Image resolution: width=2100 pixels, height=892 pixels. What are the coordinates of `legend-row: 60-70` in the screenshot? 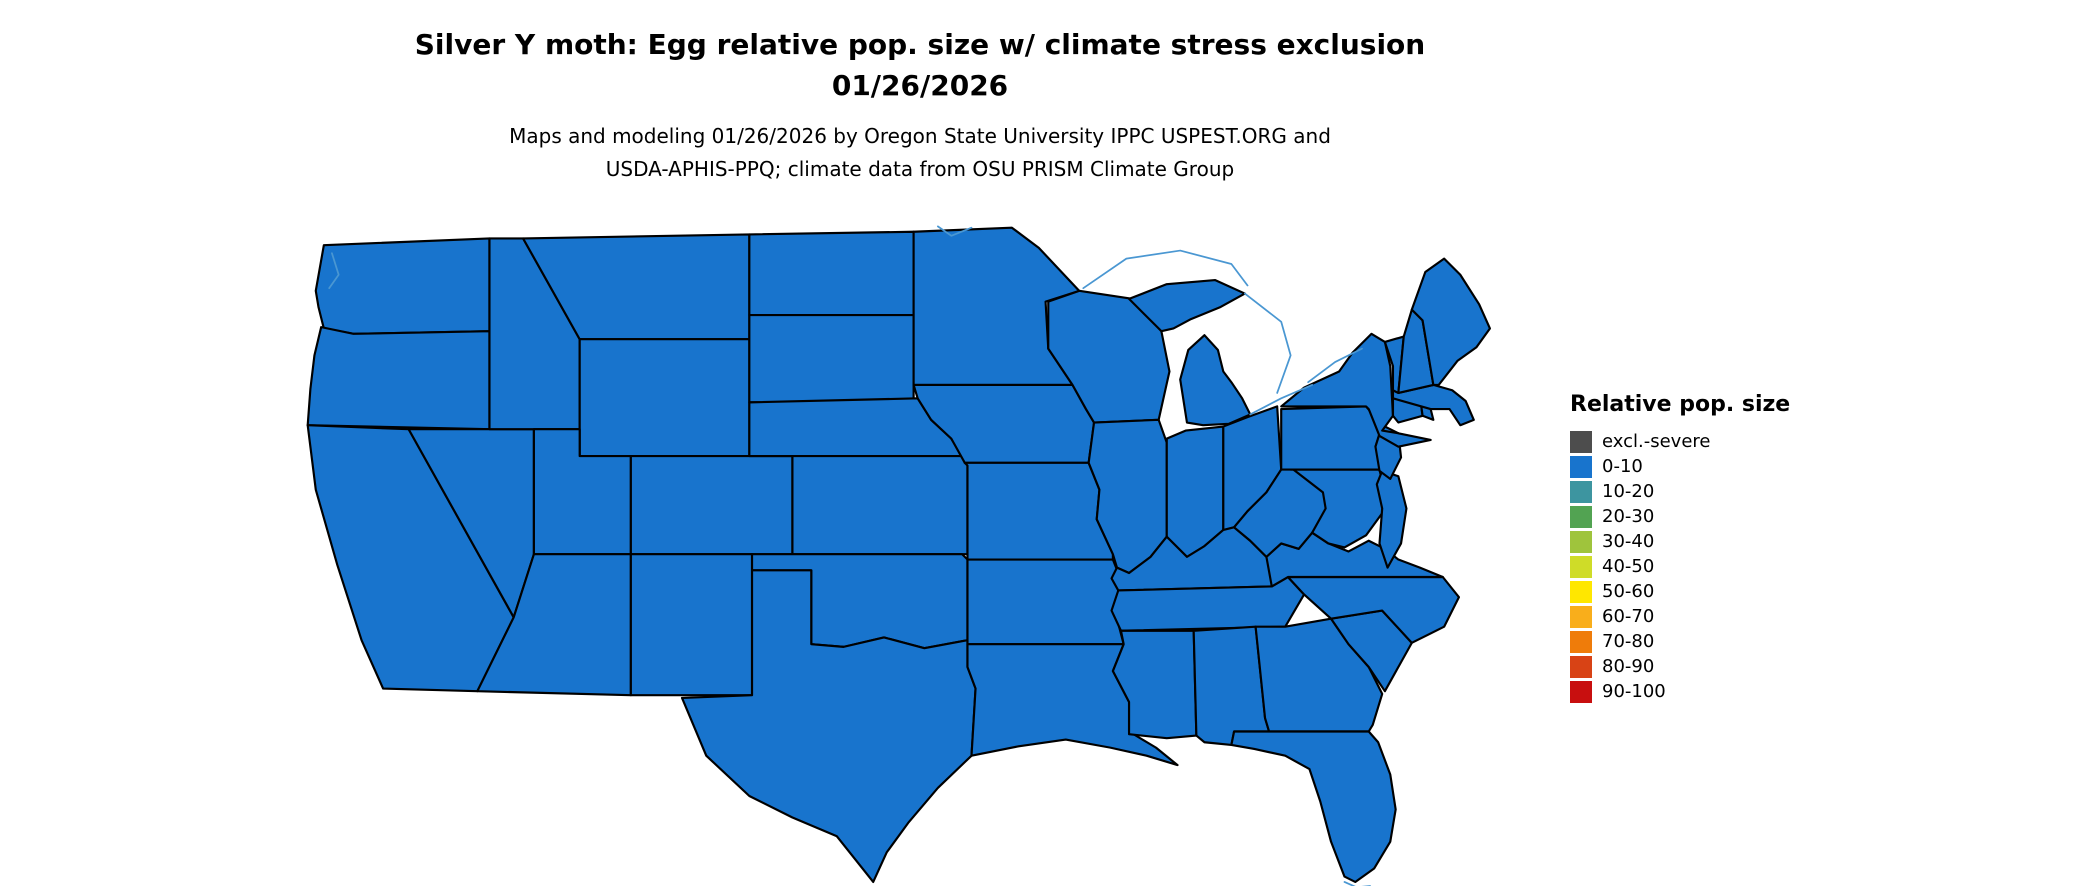 It's located at (1720, 616).